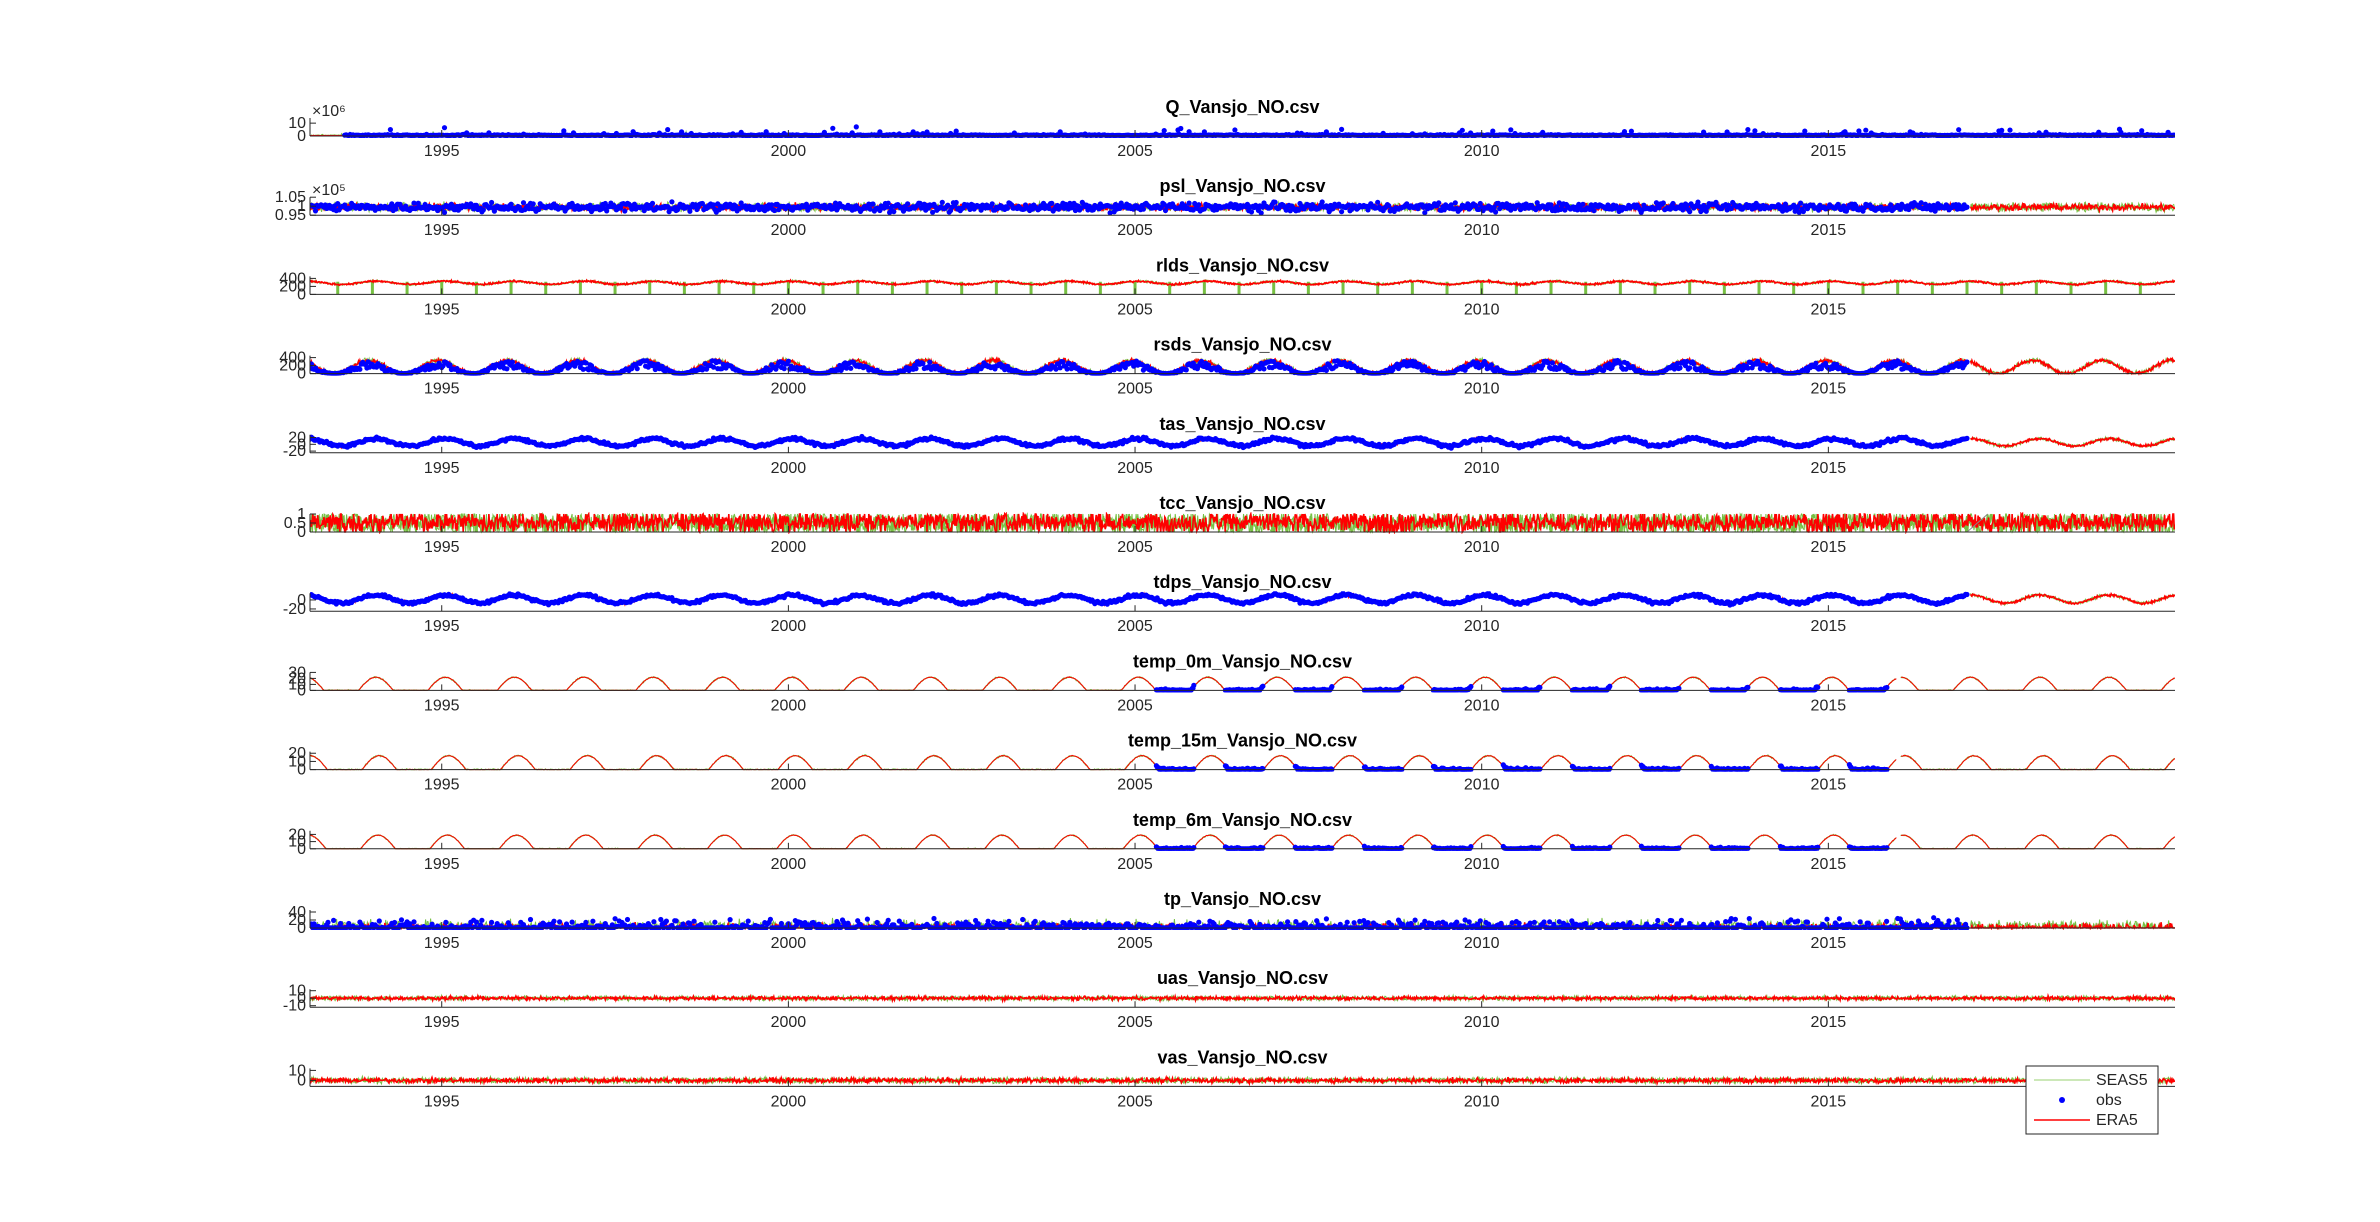  Describe the element at coordinates (1242, 186) in the screenshot. I see `panel-title: psl_Vansjo_NO.csv` at that location.